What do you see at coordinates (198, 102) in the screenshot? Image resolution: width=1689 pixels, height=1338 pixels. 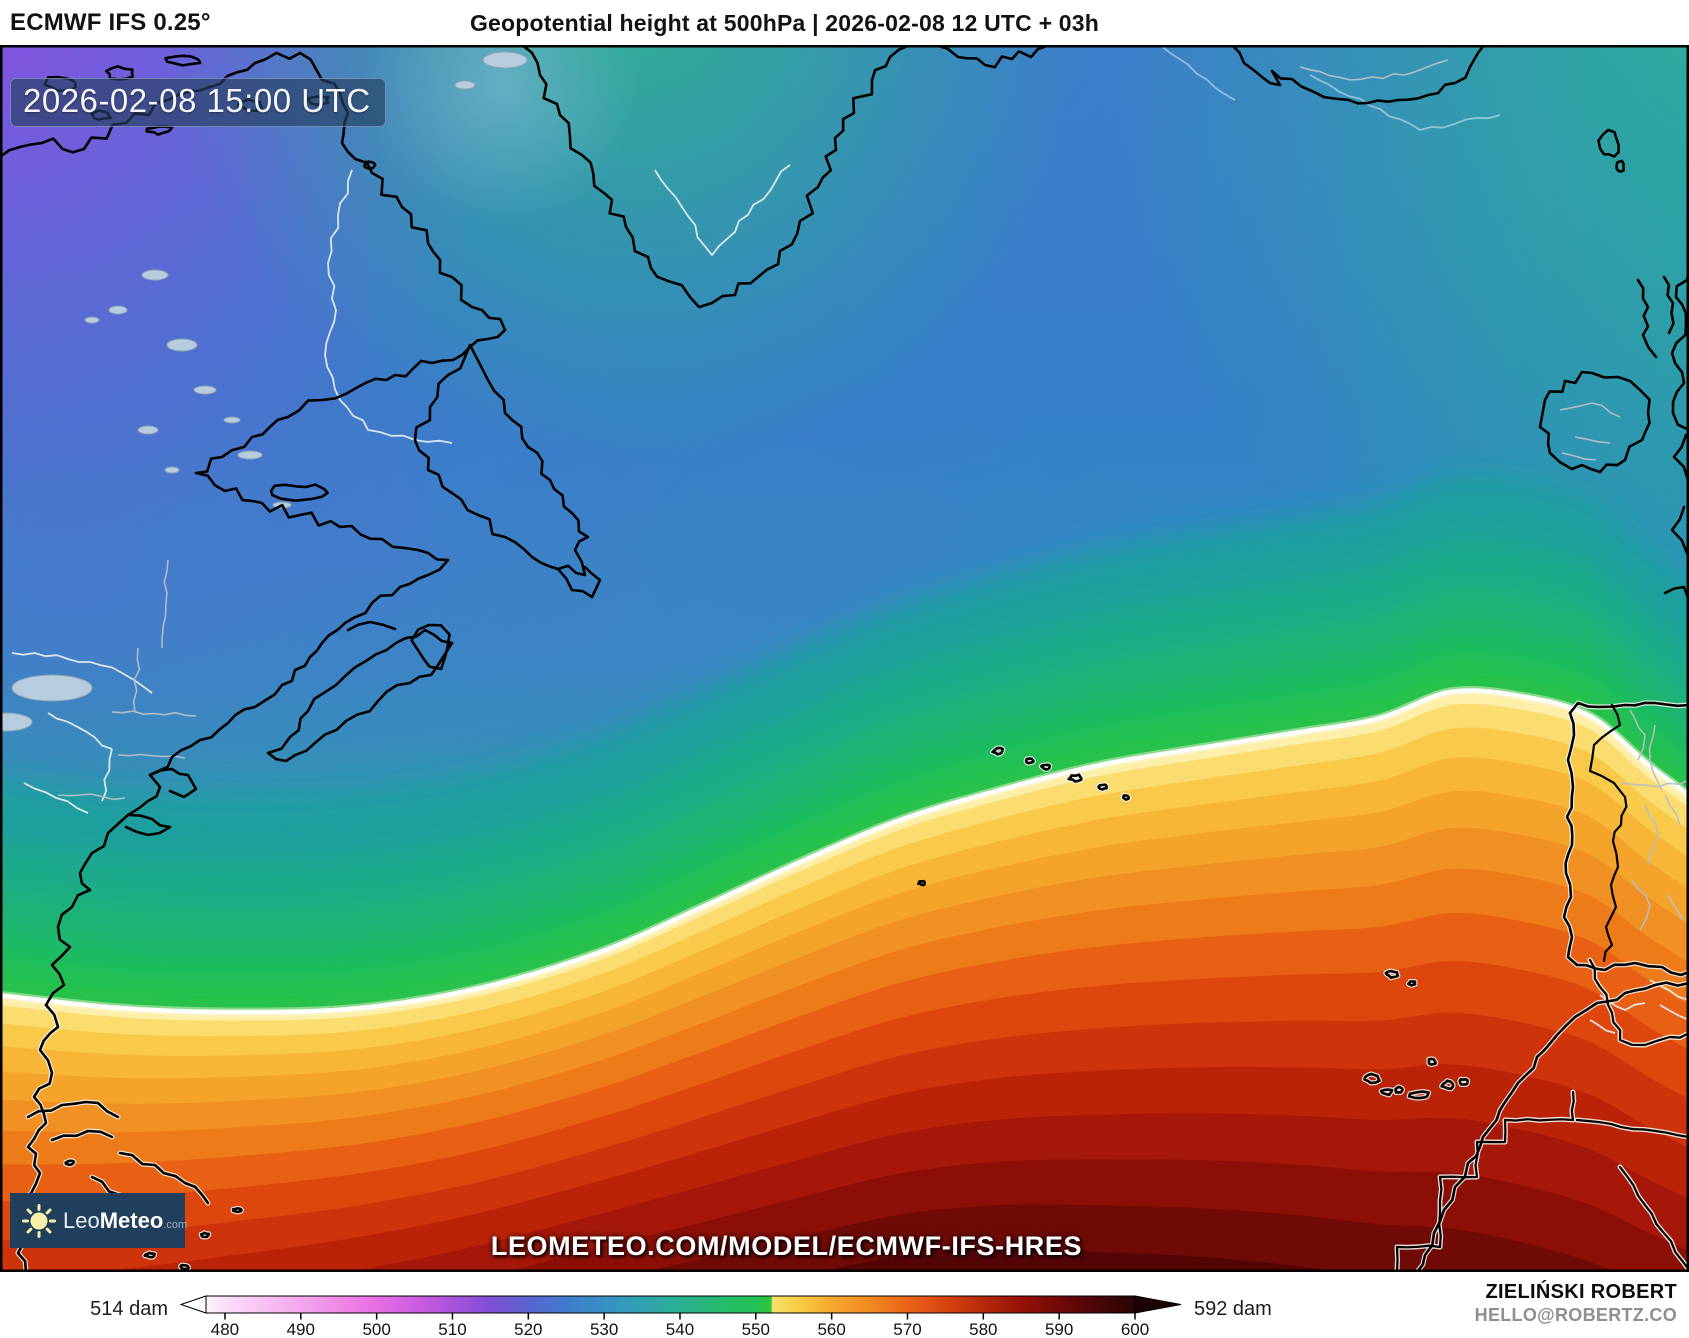 I see `valid-time-badge: 2026-02-08 15:00 UTC` at bounding box center [198, 102].